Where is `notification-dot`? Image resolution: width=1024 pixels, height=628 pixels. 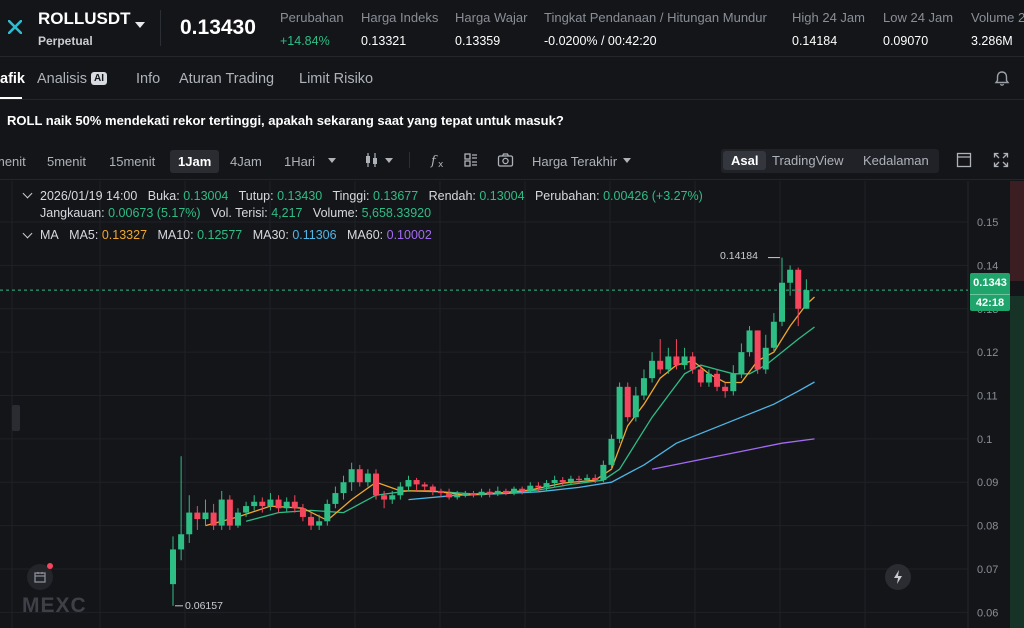 notification-dot is located at coordinates (50, 566).